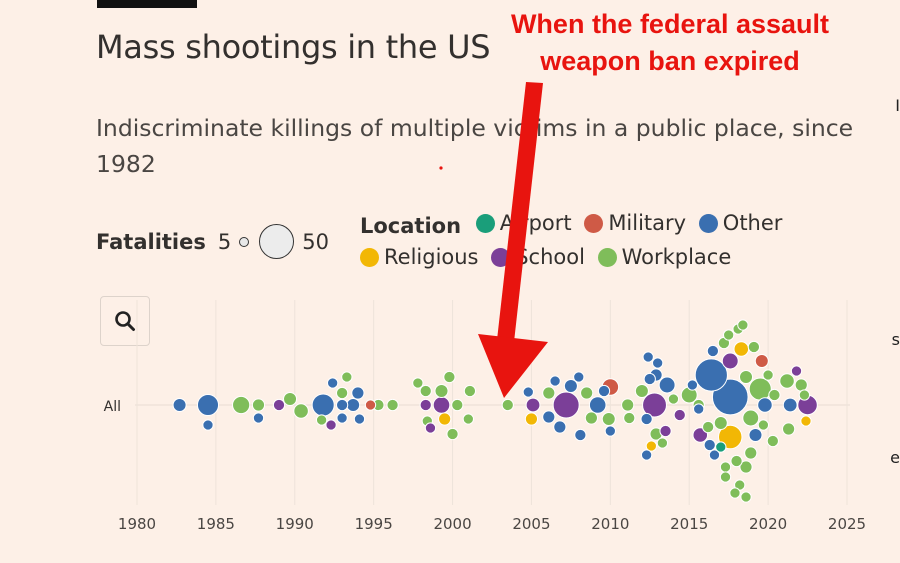 This screenshot has width=900, height=563. I want to click on legend-item-other: Other, so click(740, 223).